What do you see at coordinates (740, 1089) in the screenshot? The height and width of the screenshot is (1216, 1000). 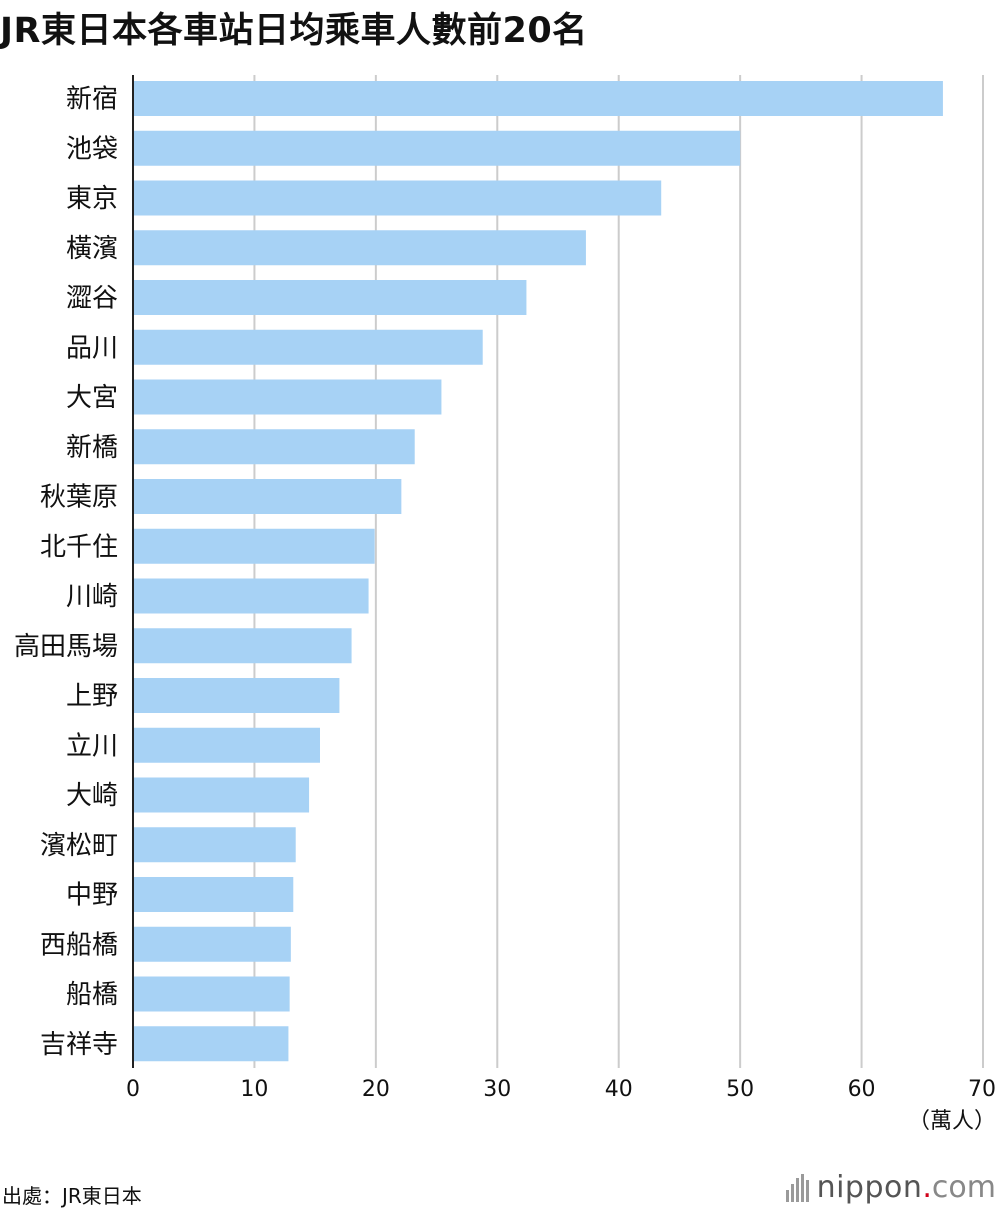 I see `x-tick-label-50: 50` at bounding box center [740, 1089].